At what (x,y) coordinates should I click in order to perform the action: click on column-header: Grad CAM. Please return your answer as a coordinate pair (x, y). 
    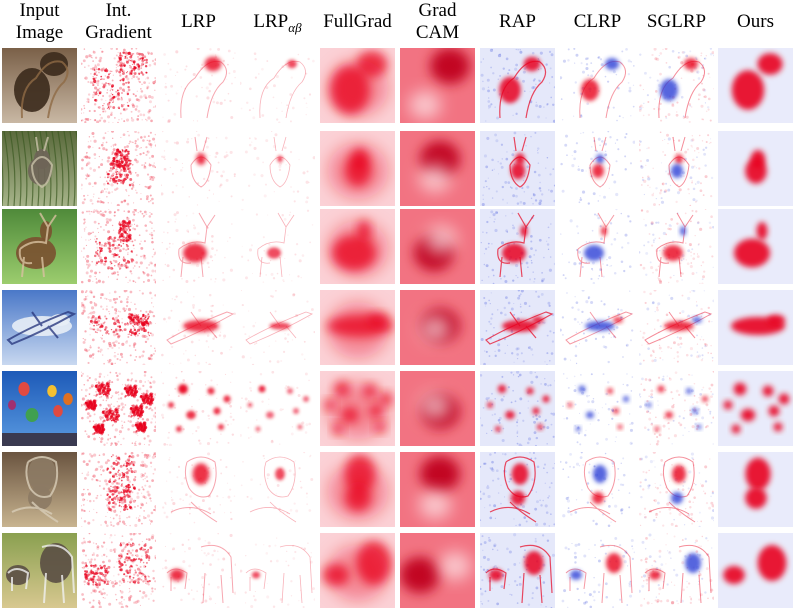
    Looking at the image, I should click on (437, 24).